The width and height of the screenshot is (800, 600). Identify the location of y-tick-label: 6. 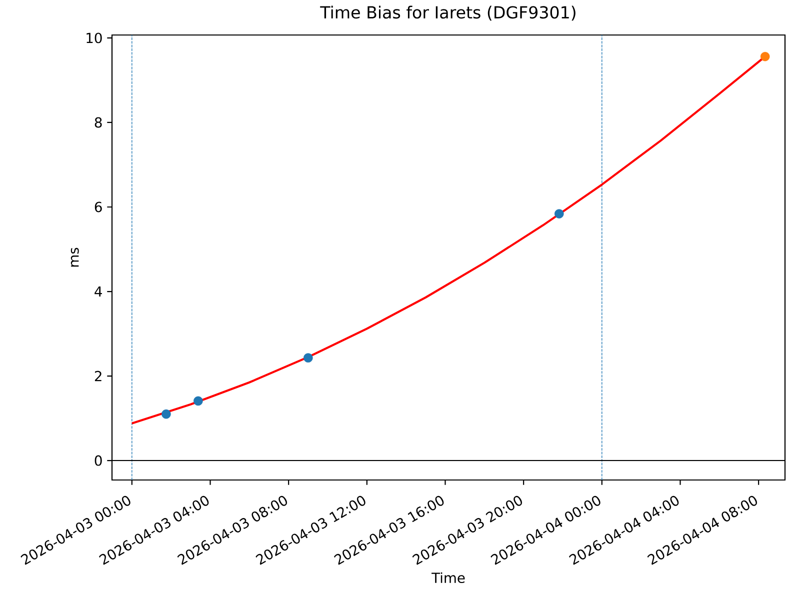
(98, 207).